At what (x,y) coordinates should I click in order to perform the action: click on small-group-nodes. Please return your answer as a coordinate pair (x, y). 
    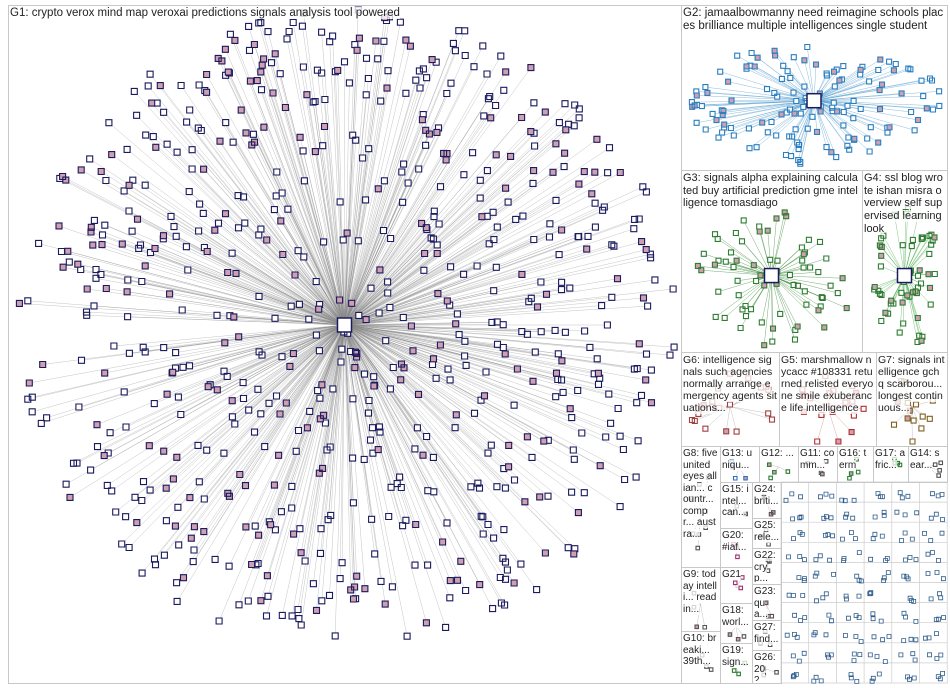
    Looking at the image, I should click on (864, 587).